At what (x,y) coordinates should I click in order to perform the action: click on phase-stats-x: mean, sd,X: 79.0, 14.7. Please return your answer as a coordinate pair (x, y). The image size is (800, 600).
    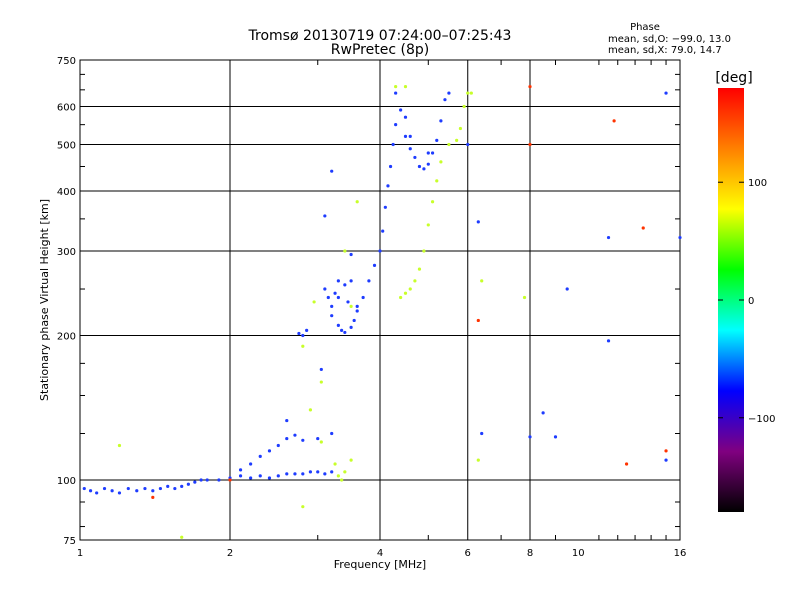
    Looking at the image, I should click on (665, 50).